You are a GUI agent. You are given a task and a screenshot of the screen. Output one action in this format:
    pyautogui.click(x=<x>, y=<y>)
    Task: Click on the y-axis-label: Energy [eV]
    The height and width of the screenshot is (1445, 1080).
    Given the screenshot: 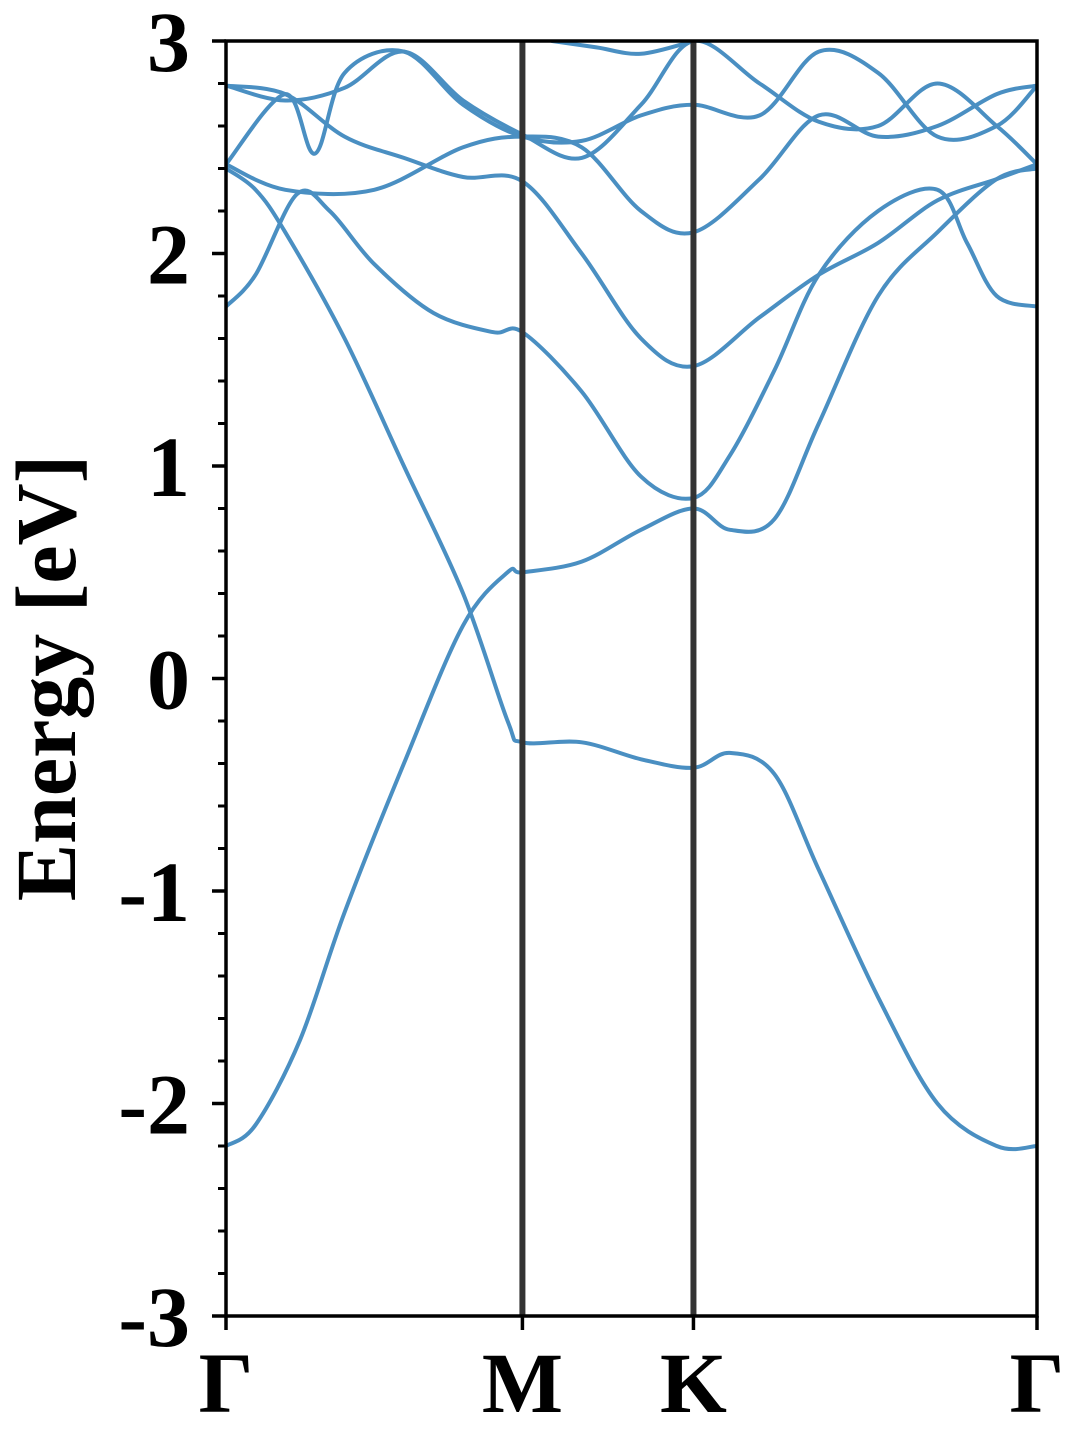 What is the action you would take?
    pyautogui.click(x=47, y=678)
    